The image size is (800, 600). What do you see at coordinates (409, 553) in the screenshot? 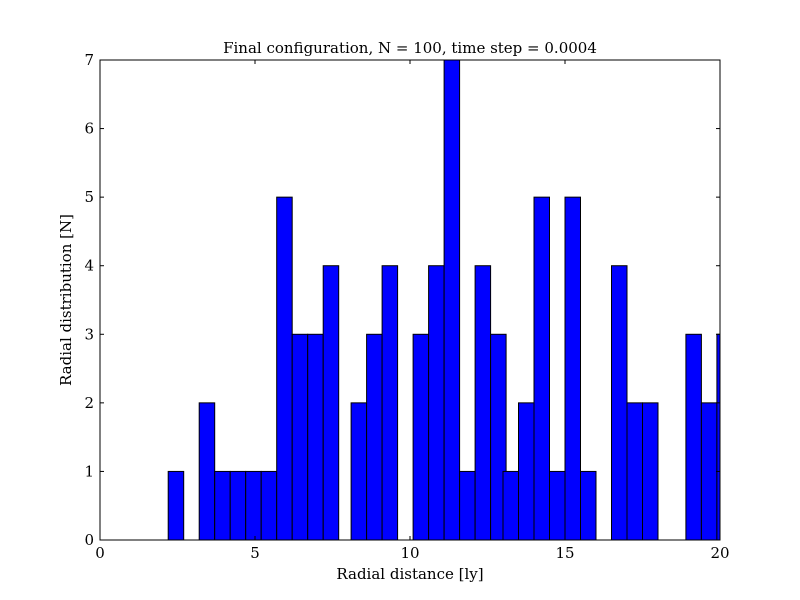
I see `x-tick-label: 10` at bounding box center [409, 553].